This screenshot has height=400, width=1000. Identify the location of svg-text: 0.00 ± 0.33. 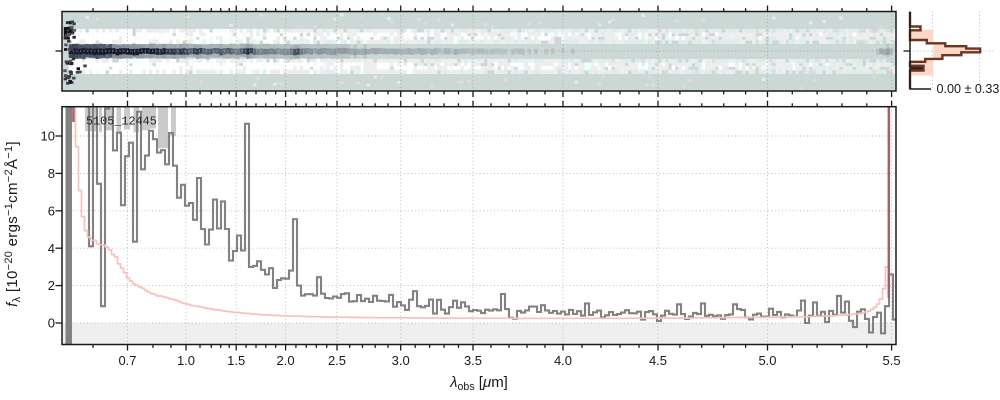
(968, 89).